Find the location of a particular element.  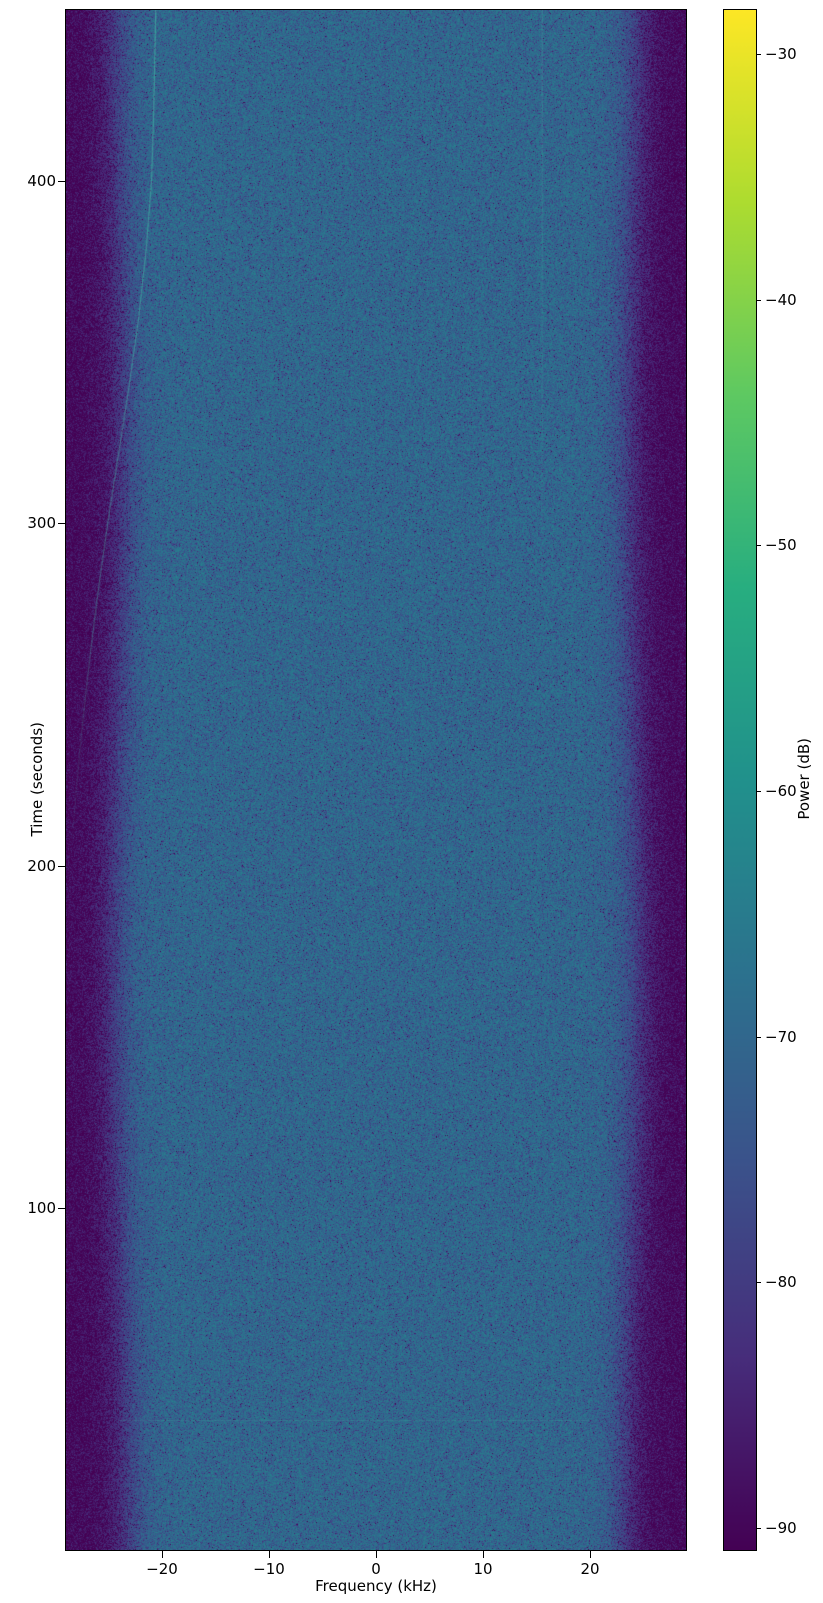

x-tick-label: −20 is located at coordinates (162, 1569).